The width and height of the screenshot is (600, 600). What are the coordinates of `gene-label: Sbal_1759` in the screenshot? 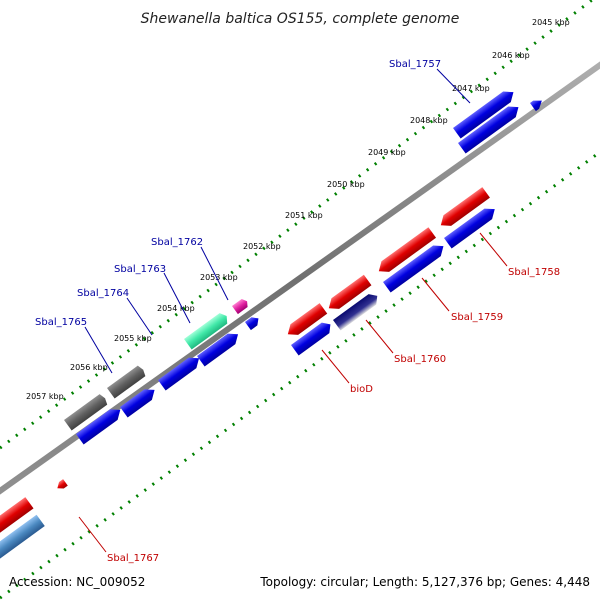 It's located at (477, 317).